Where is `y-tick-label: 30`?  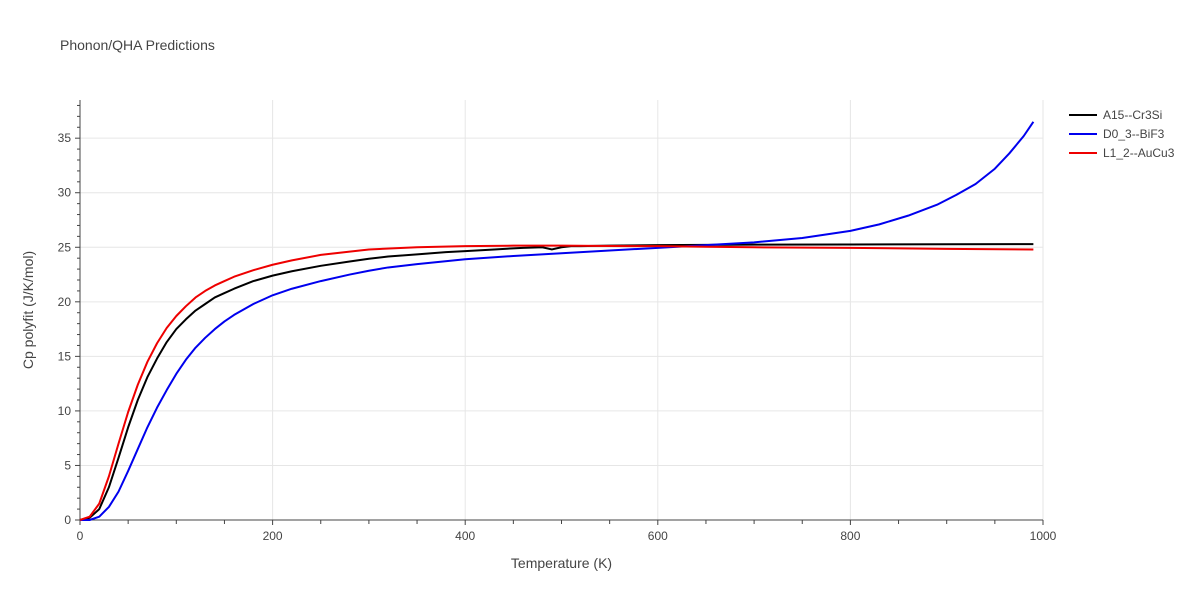 y-tick-label: 30 is located at coordinates (65, 193).